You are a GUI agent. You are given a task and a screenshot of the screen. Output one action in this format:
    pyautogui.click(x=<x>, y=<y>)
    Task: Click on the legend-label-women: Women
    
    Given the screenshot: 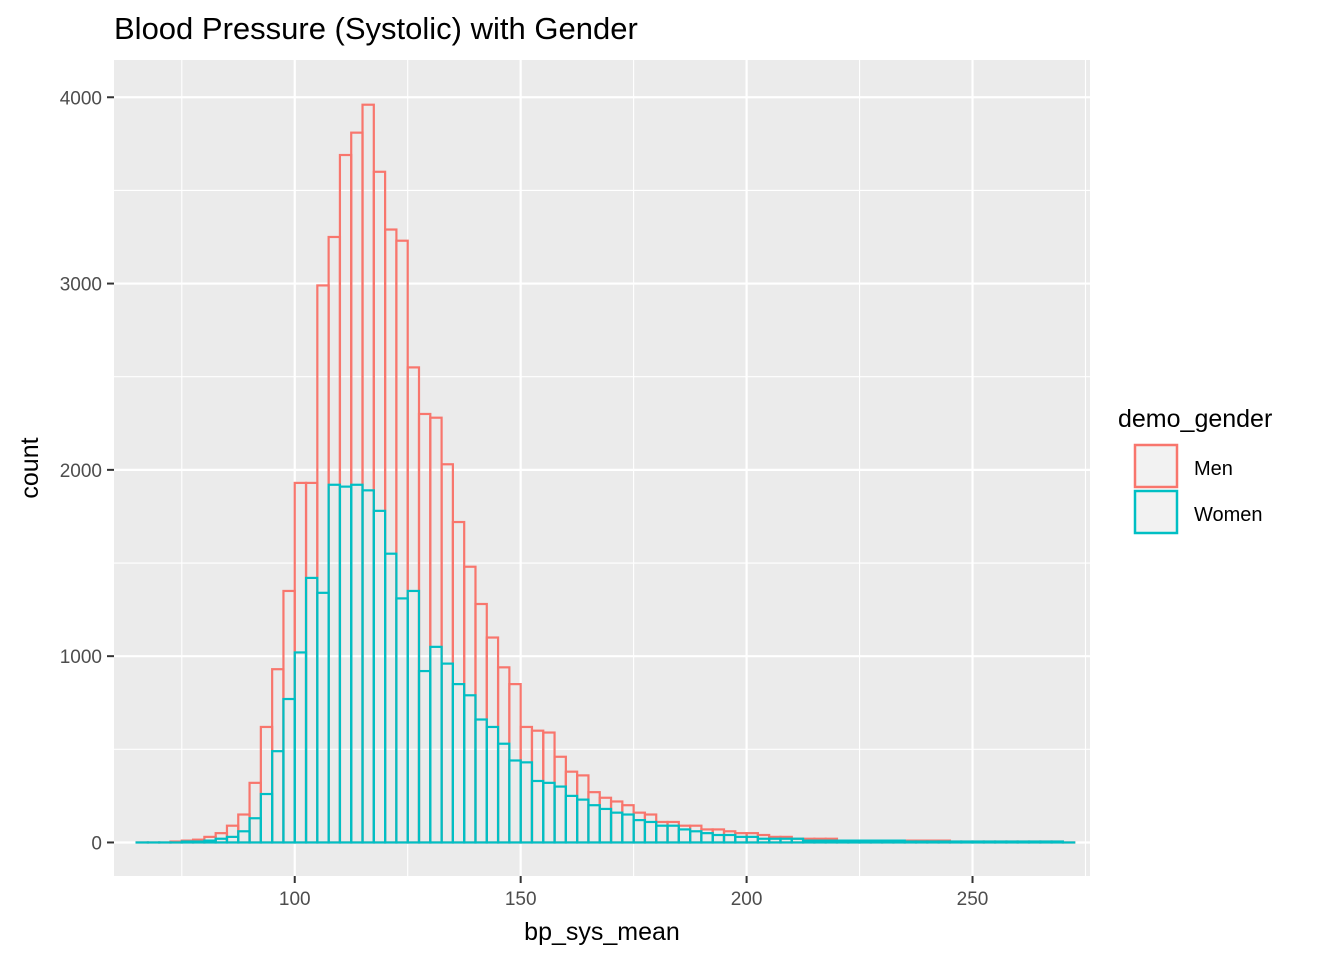 What is the action you would take?
    pyautogui.click(x=1228, y=515)
    